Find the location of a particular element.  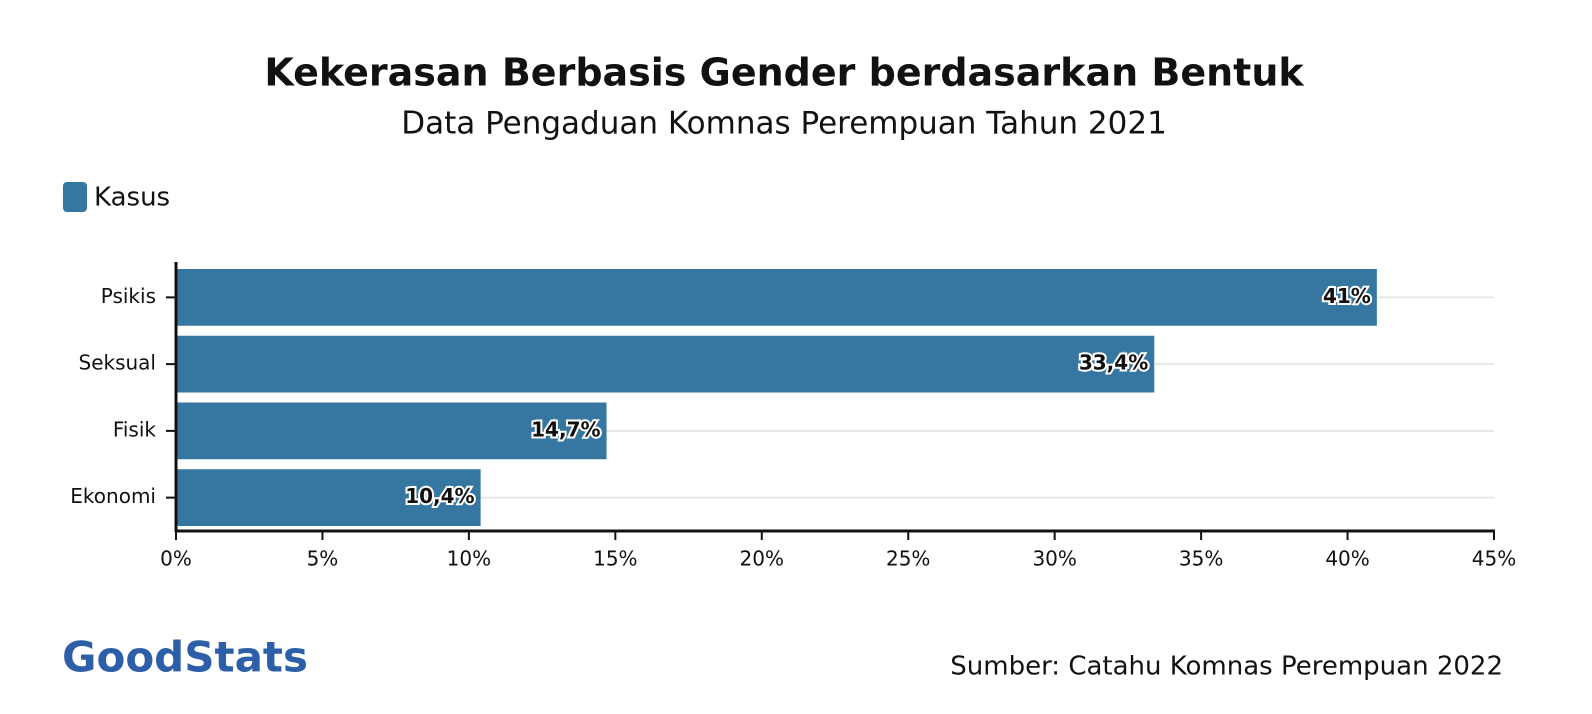

x-tick-label: 25% is located at coordinates (908, 559).